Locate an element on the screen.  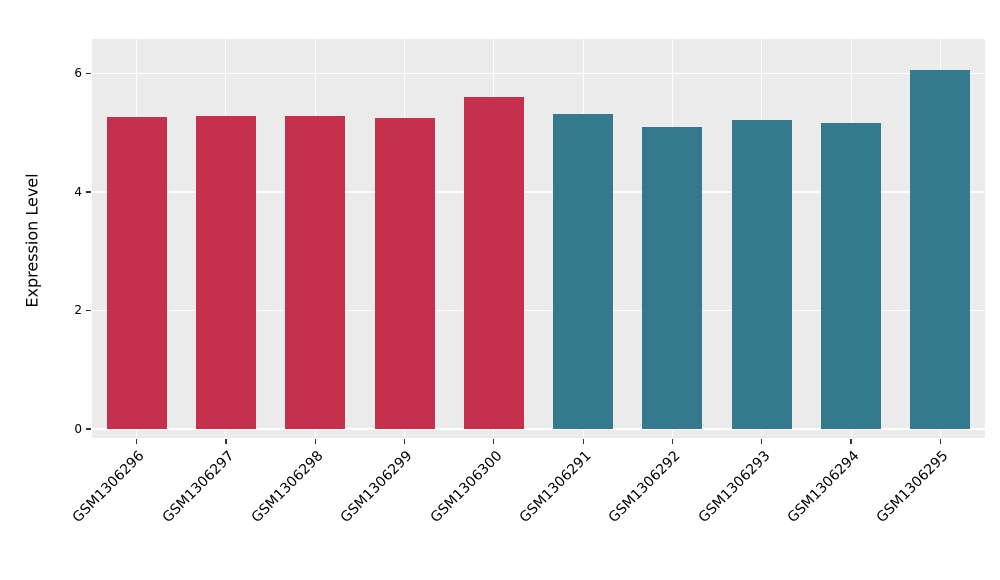
bar-GSM1306298 is located at coordinates (315, 272).